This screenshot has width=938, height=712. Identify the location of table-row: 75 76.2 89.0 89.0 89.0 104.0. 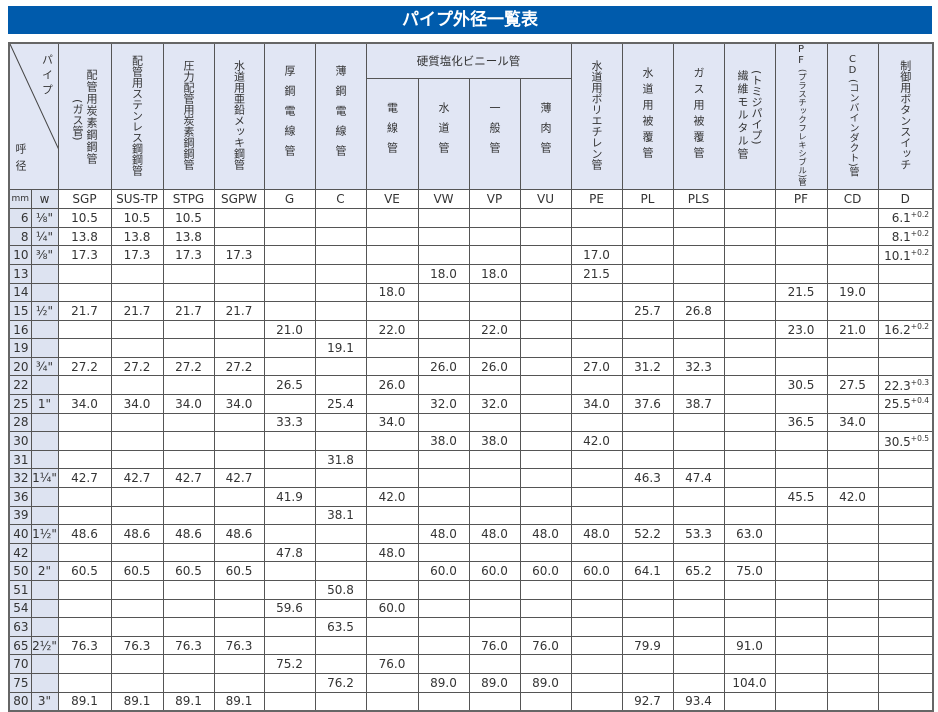
(471, 682).